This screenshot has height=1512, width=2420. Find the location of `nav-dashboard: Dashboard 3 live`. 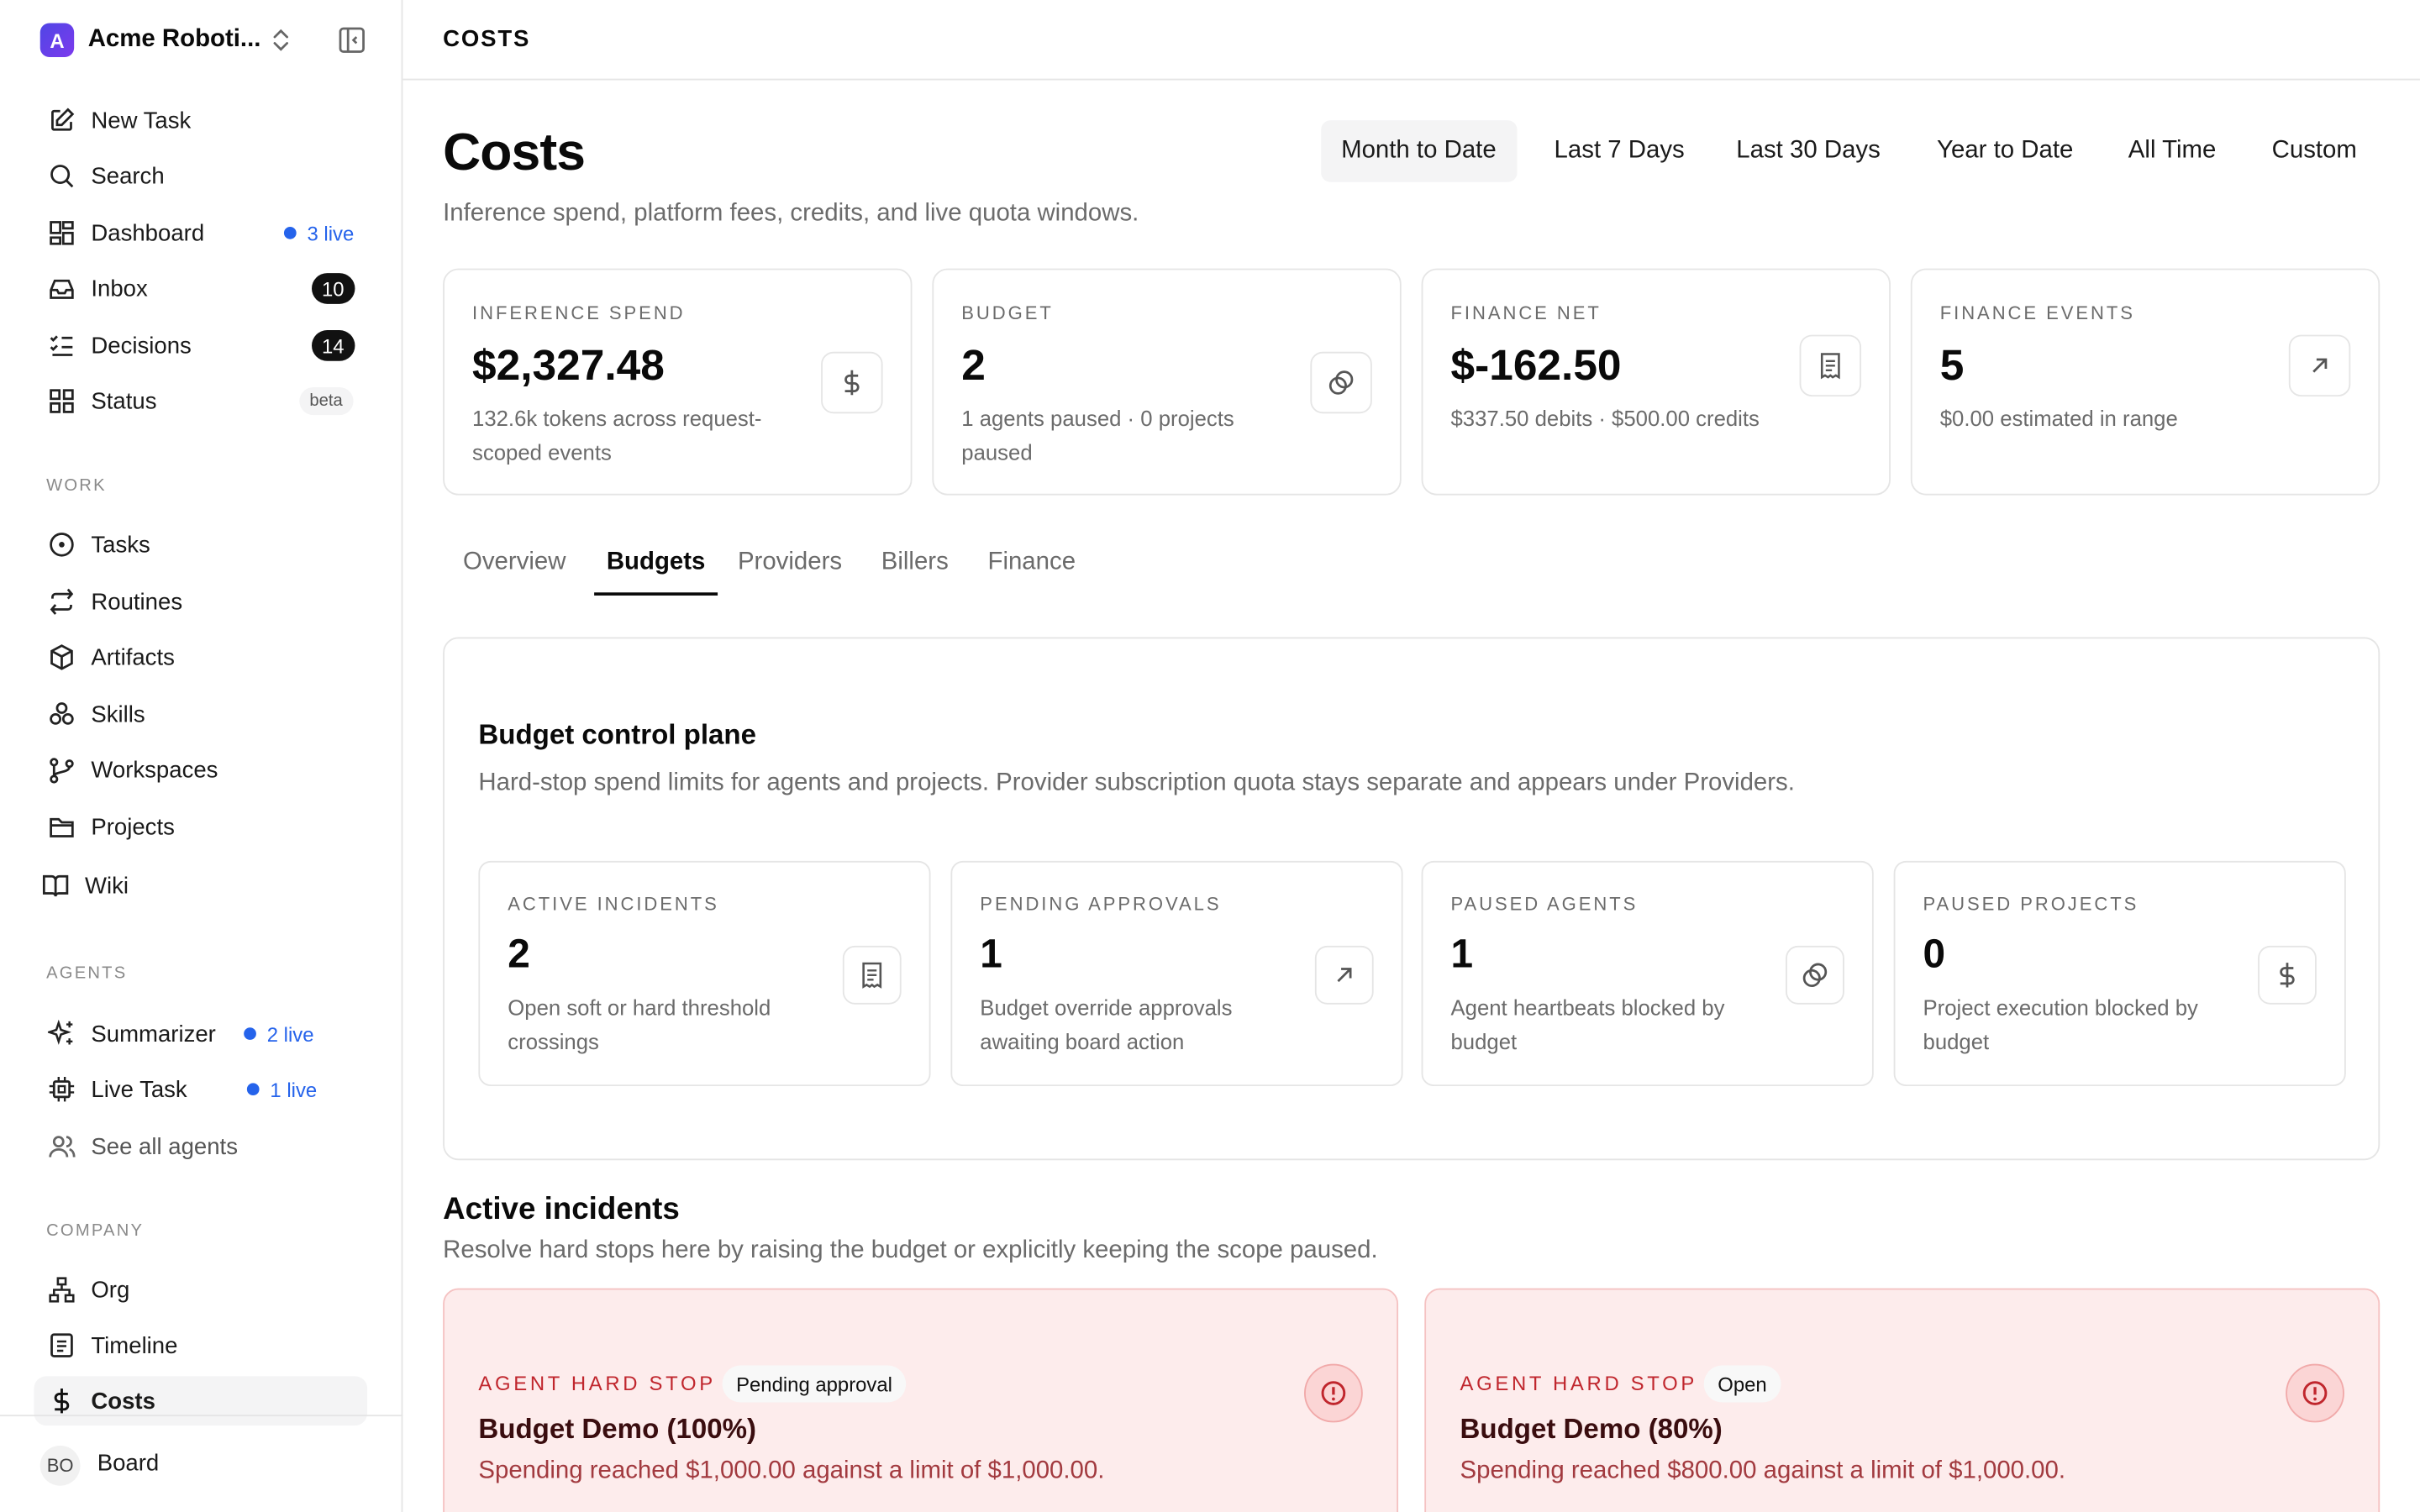

nav-dashboard: Dashboard 3 live is located at coordinates (200, 233).